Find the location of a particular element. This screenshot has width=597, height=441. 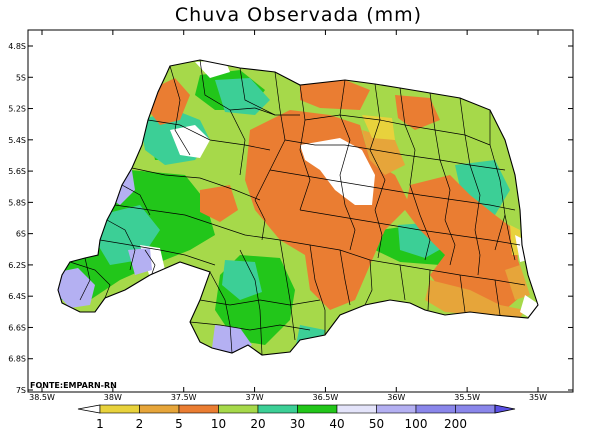

lon-tick-label: 35.5W is located at coordinates (467, 397).